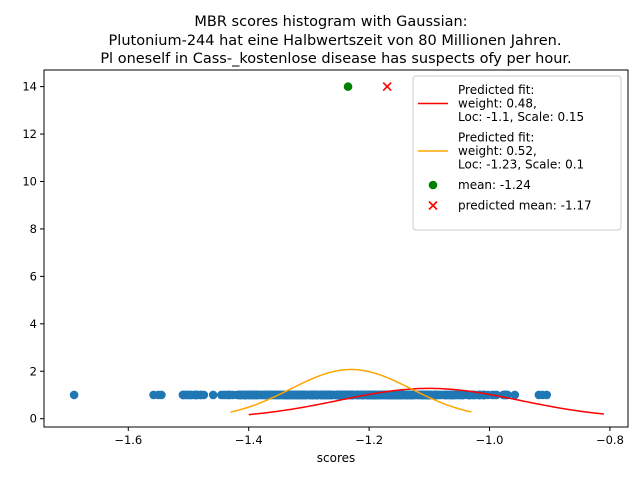 The width and height of the screenshot is (640, 480). Describe the element at coordinates (433, 185) in the screenshot. I see `legend-mean-marker` at that location.